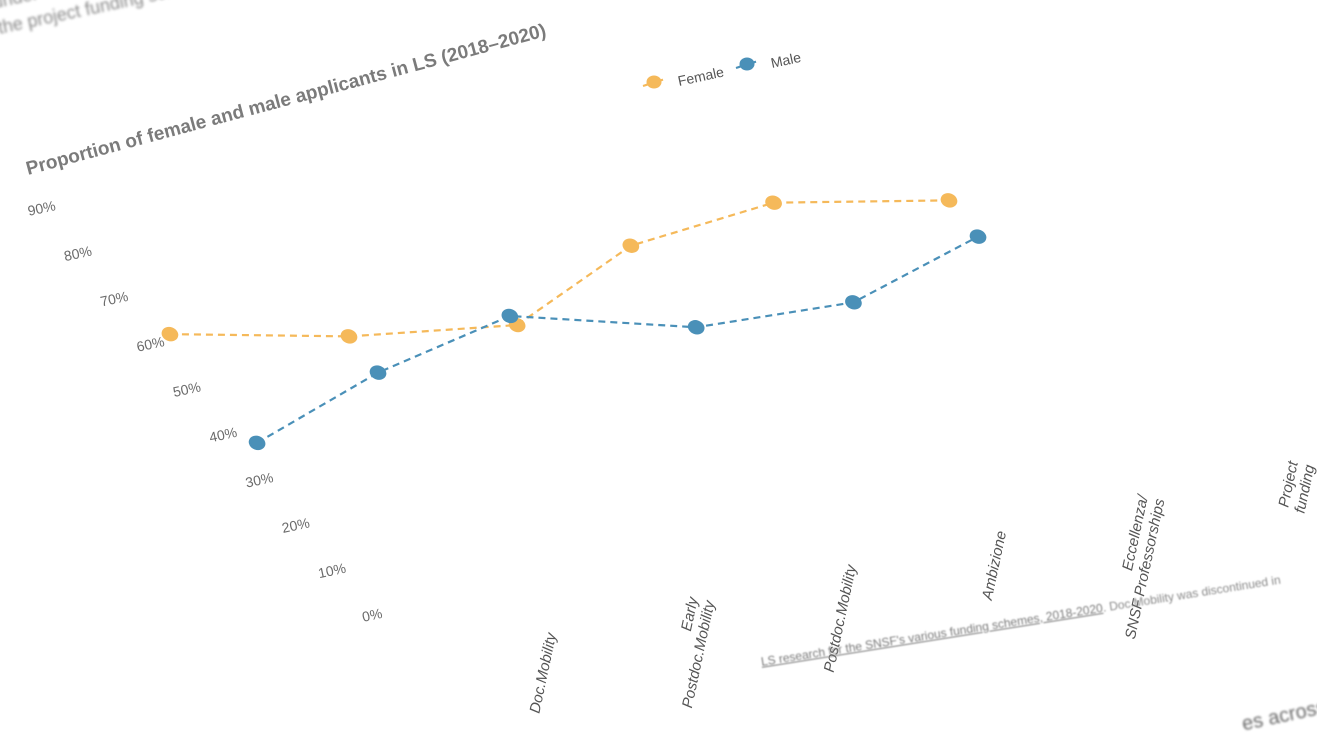 The width and height of the screenshot is (1317, 737). I want to click on legend-item-male: Male, so click(769, 60).